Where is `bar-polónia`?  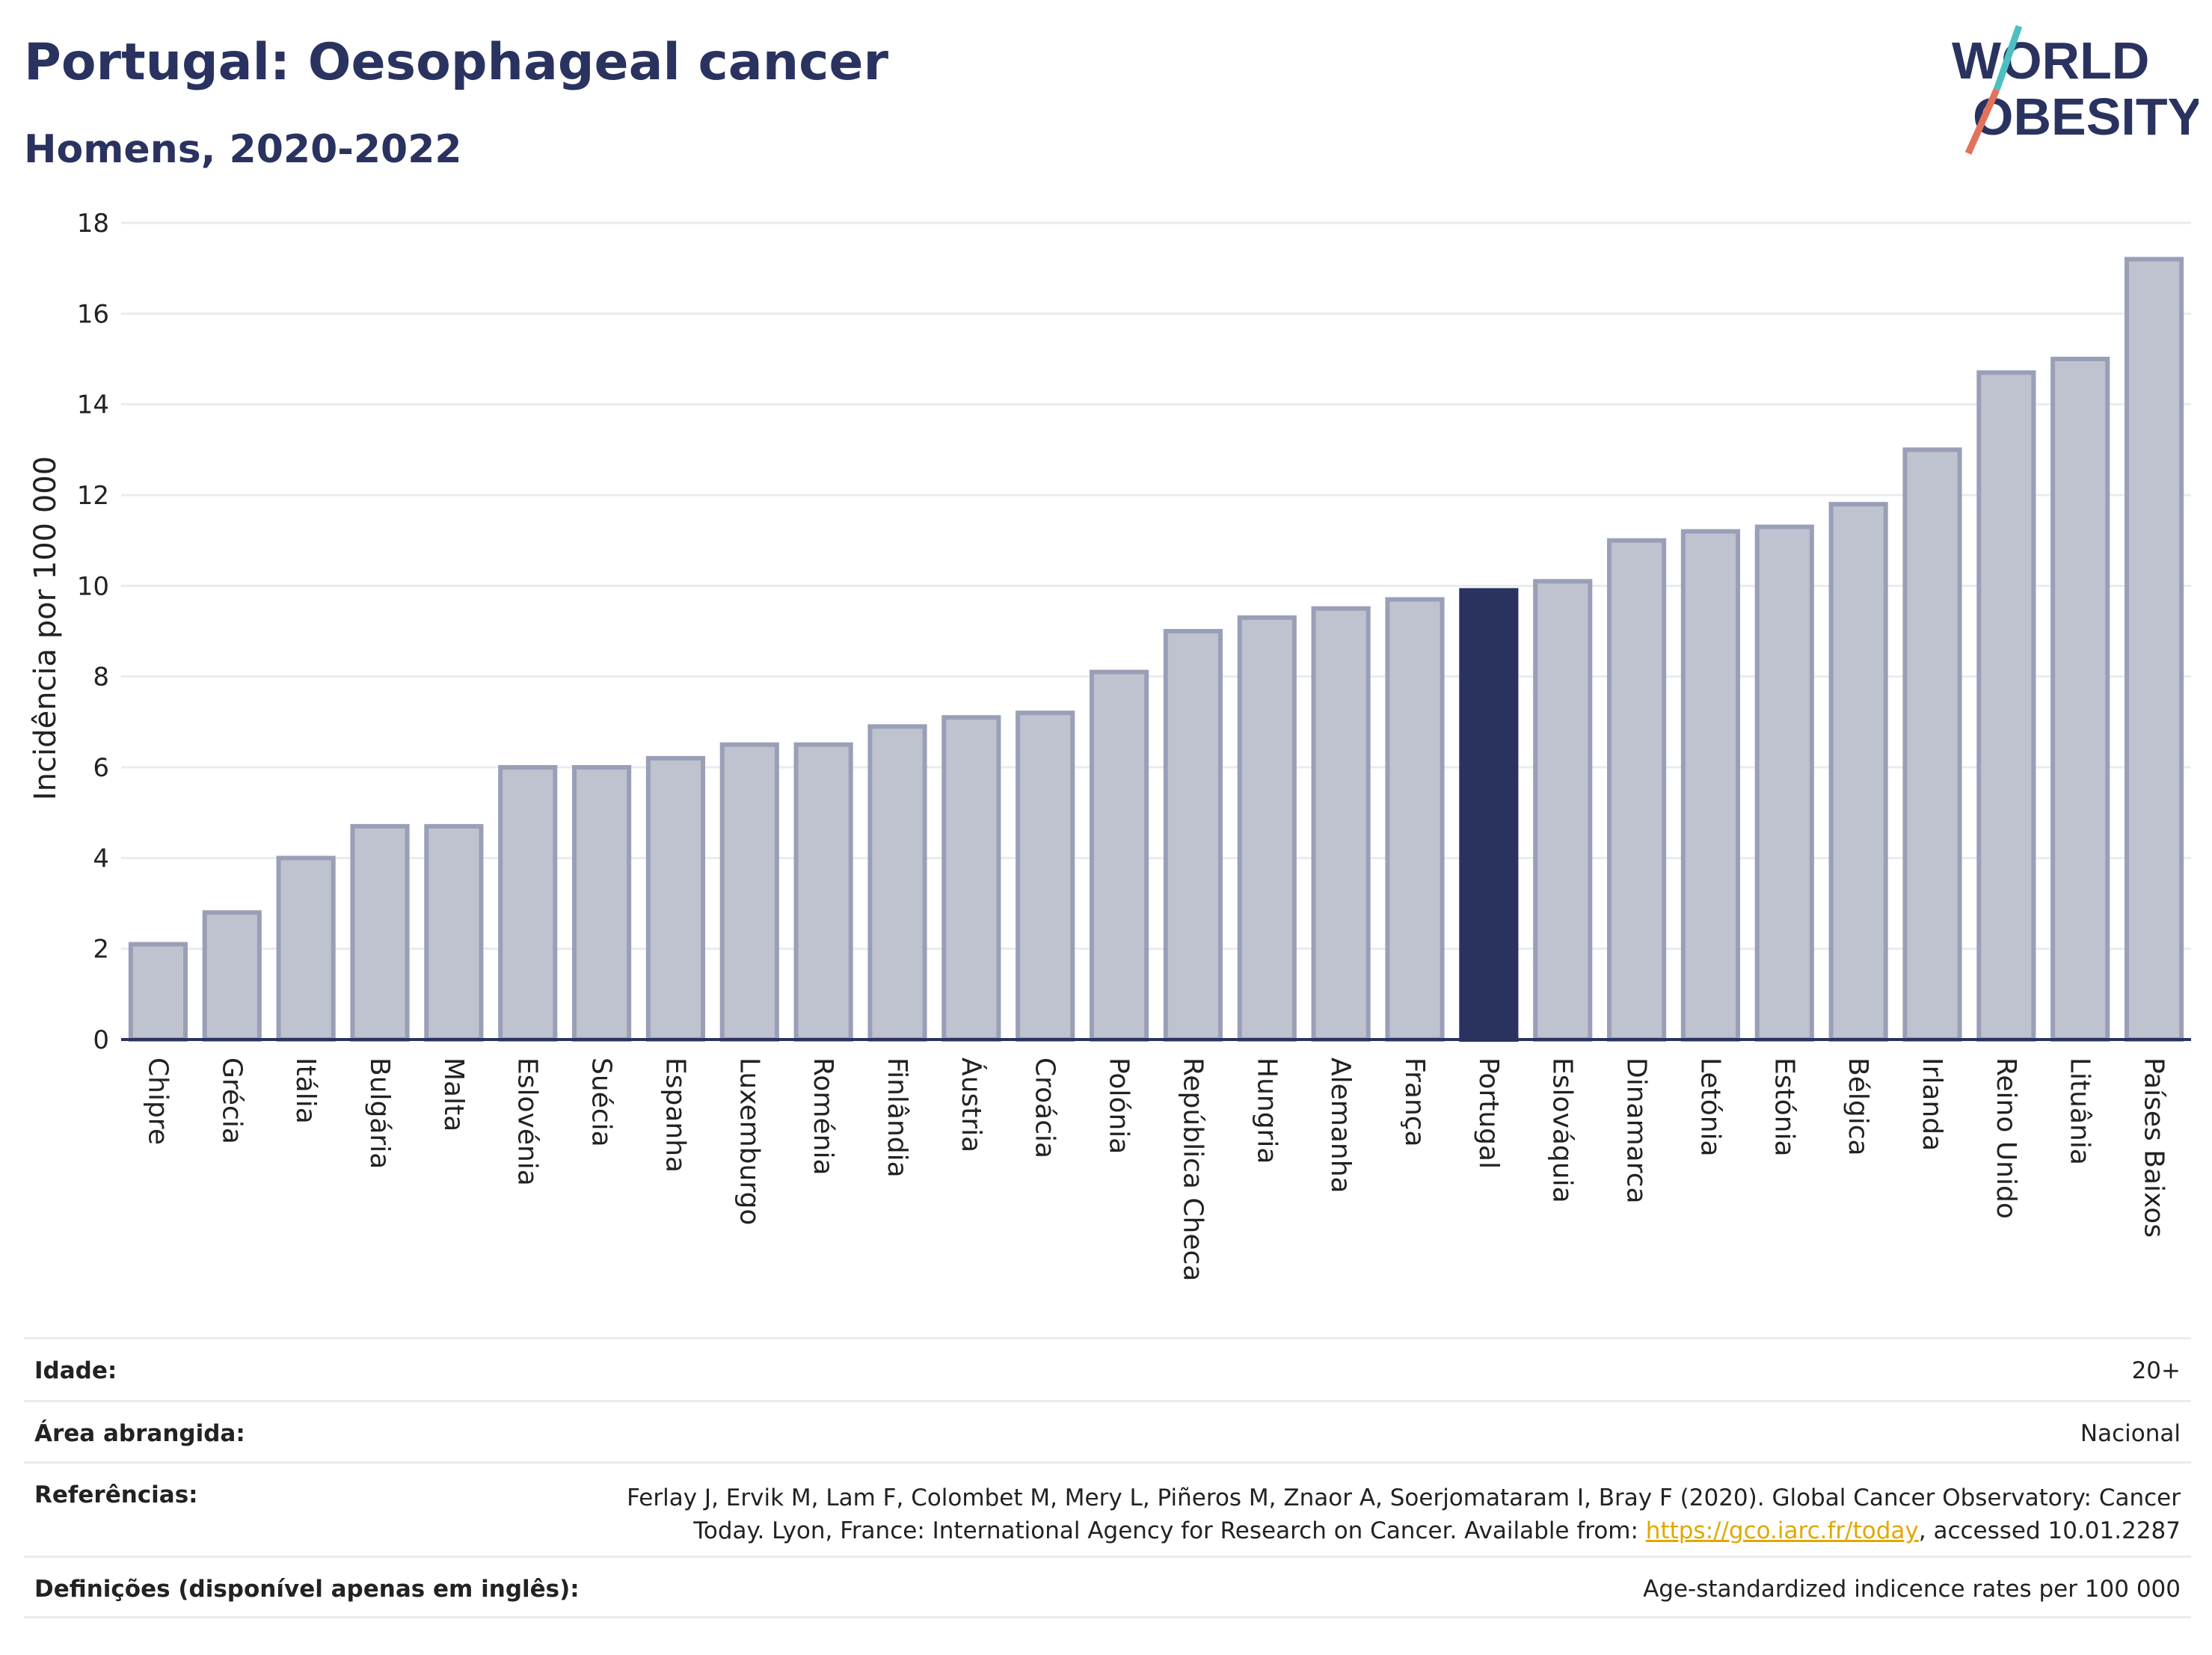
bar-polónia is located at coordinates (1119, 855).